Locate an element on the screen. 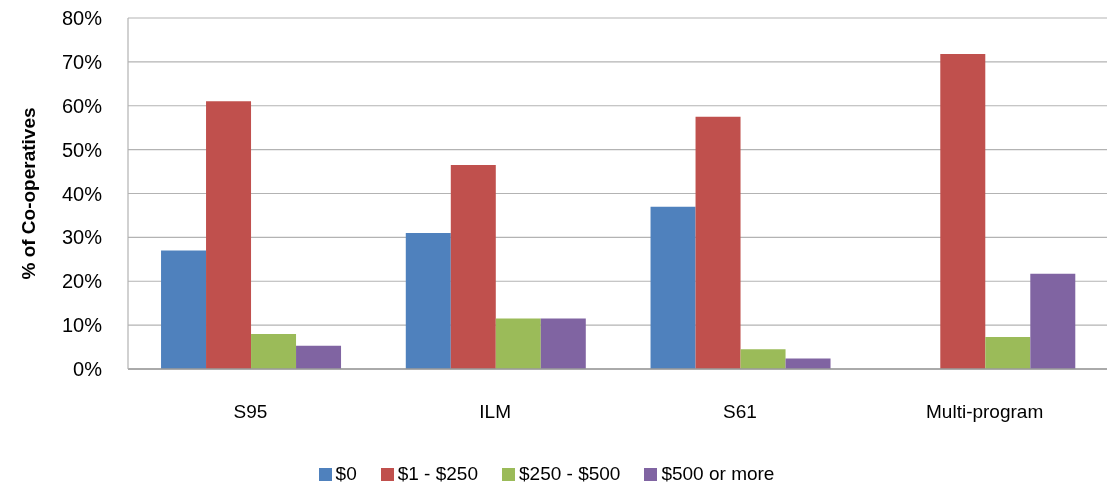 The height and width of the screenshot is (491, 1111). legend-label: $500 or more is located at coordinates (718, 473).